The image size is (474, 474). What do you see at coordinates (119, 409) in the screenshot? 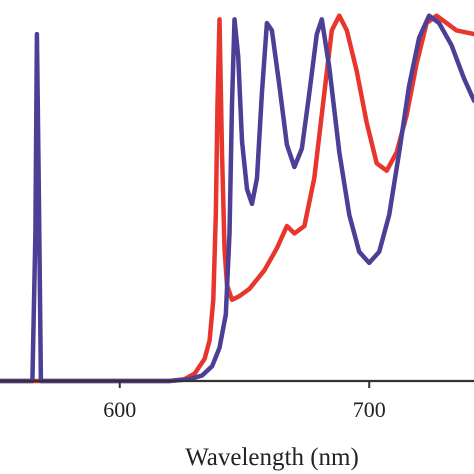
I see `x-tick-label-600: 600` at bounding box center [119, 409].